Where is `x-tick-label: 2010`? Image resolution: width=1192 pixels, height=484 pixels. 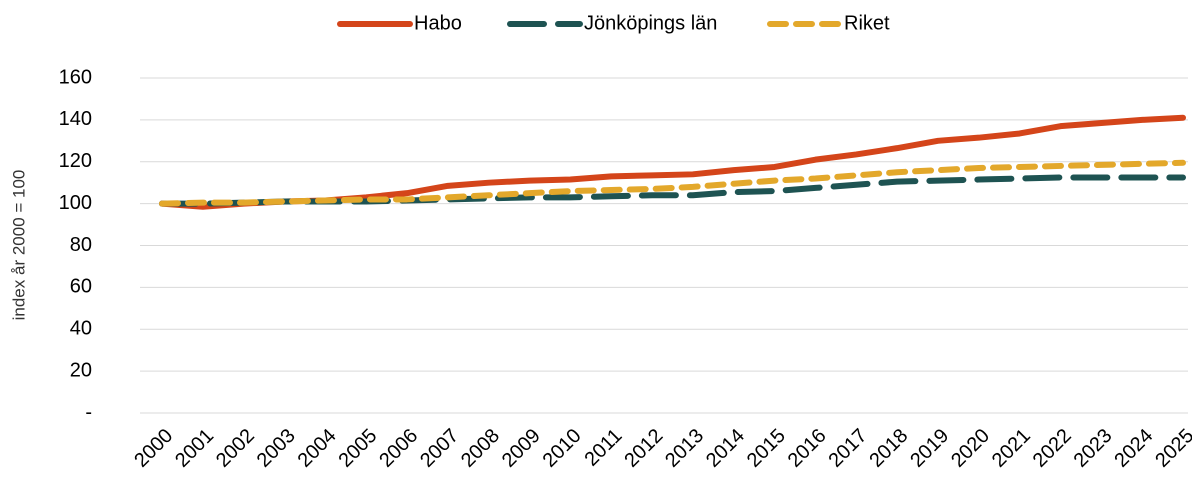
x-tick-label: 2010 is located at coordinates (562, 448).